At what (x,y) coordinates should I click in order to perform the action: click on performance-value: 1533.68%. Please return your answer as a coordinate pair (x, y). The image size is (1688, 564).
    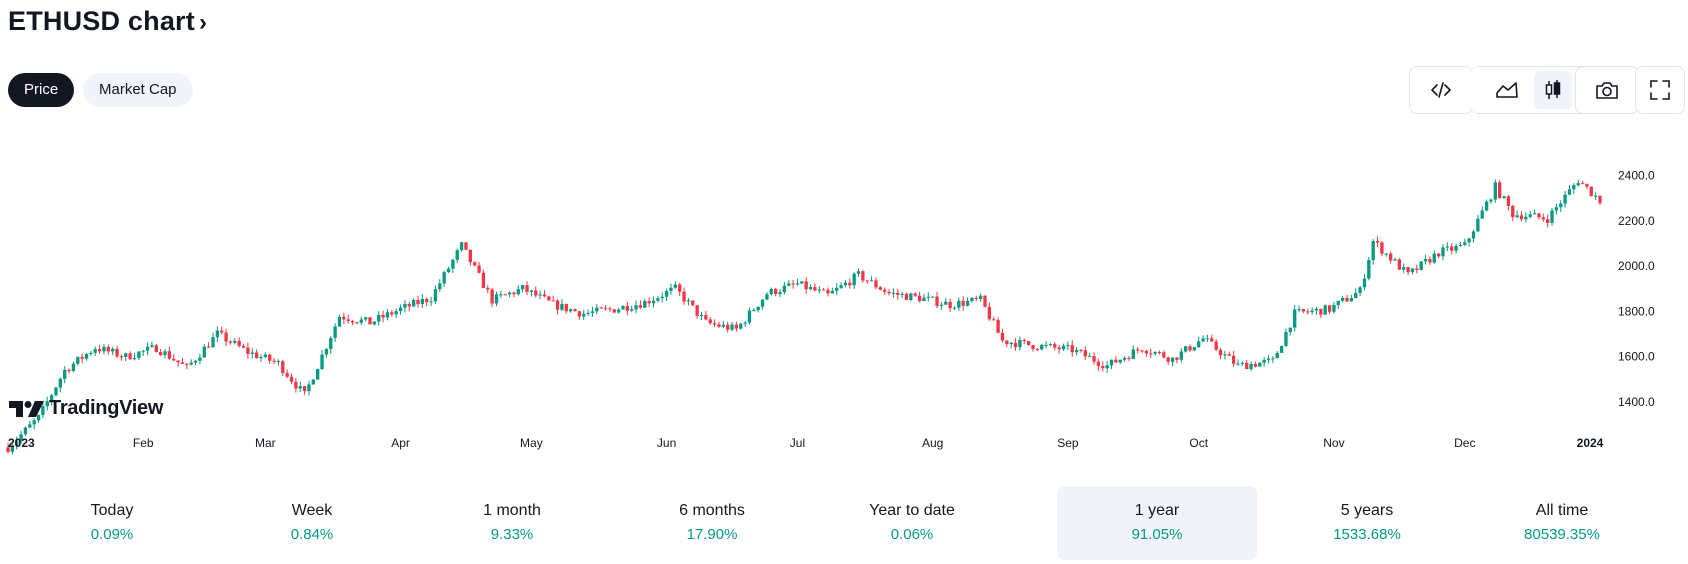
    Looking at the image, I should click on (1367, 534).